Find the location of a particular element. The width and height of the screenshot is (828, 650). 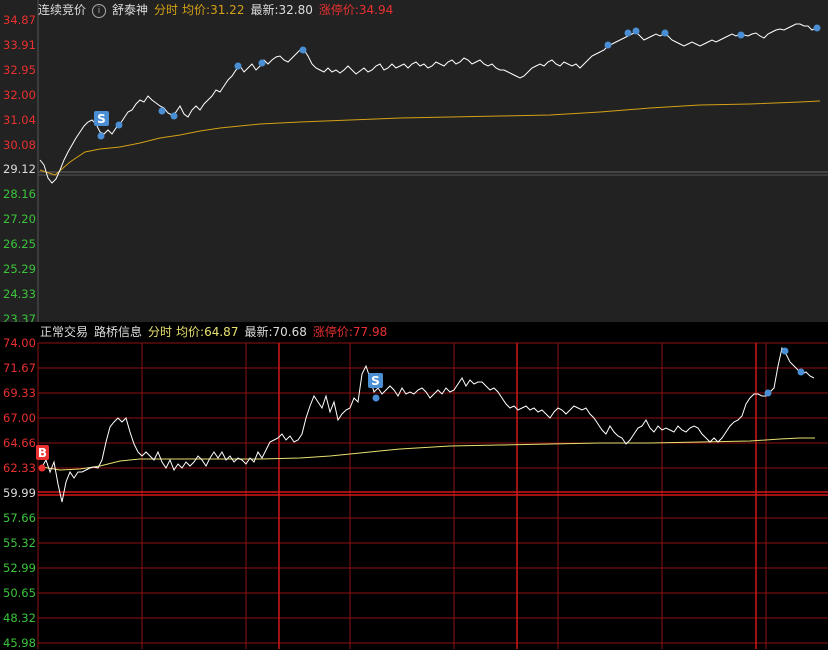

chart-header-bottom: 正常交易 路桥信息 分时 均价:64.87 最新:70.68 涨停价:77.98 is located at coordinates (196, 332).